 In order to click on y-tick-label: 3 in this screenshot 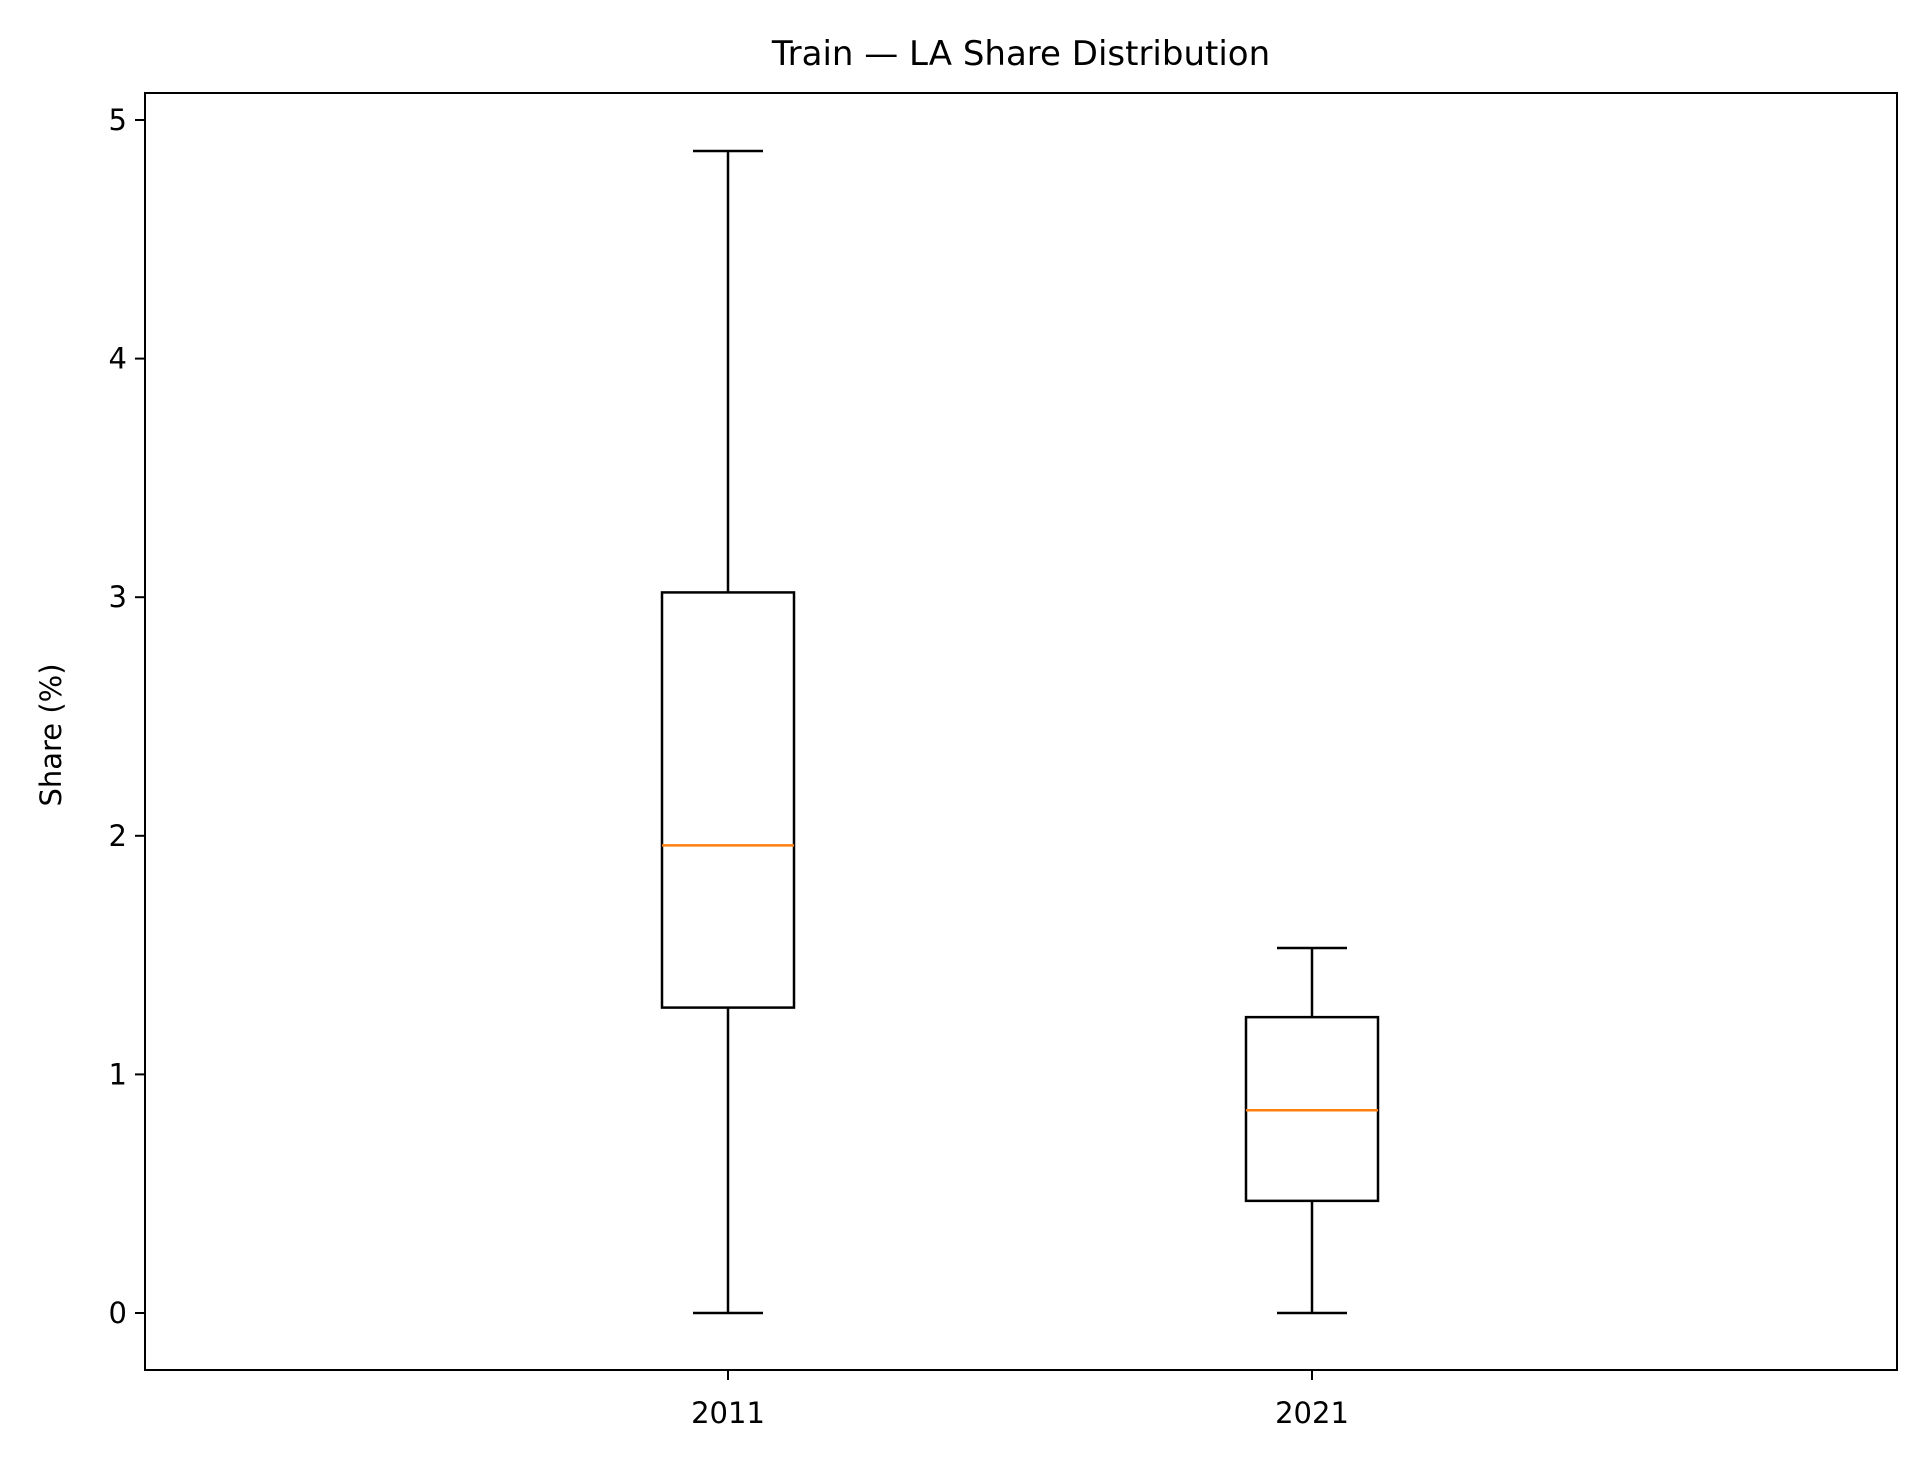, I will do `click(118, 597)`.